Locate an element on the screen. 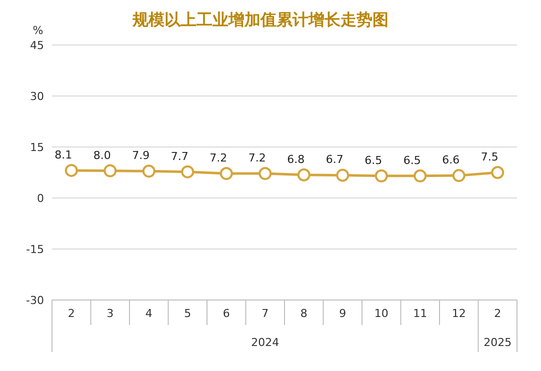 The image size is (541, 371). x-tick-label: 9 is located at coordinates (342, 313).